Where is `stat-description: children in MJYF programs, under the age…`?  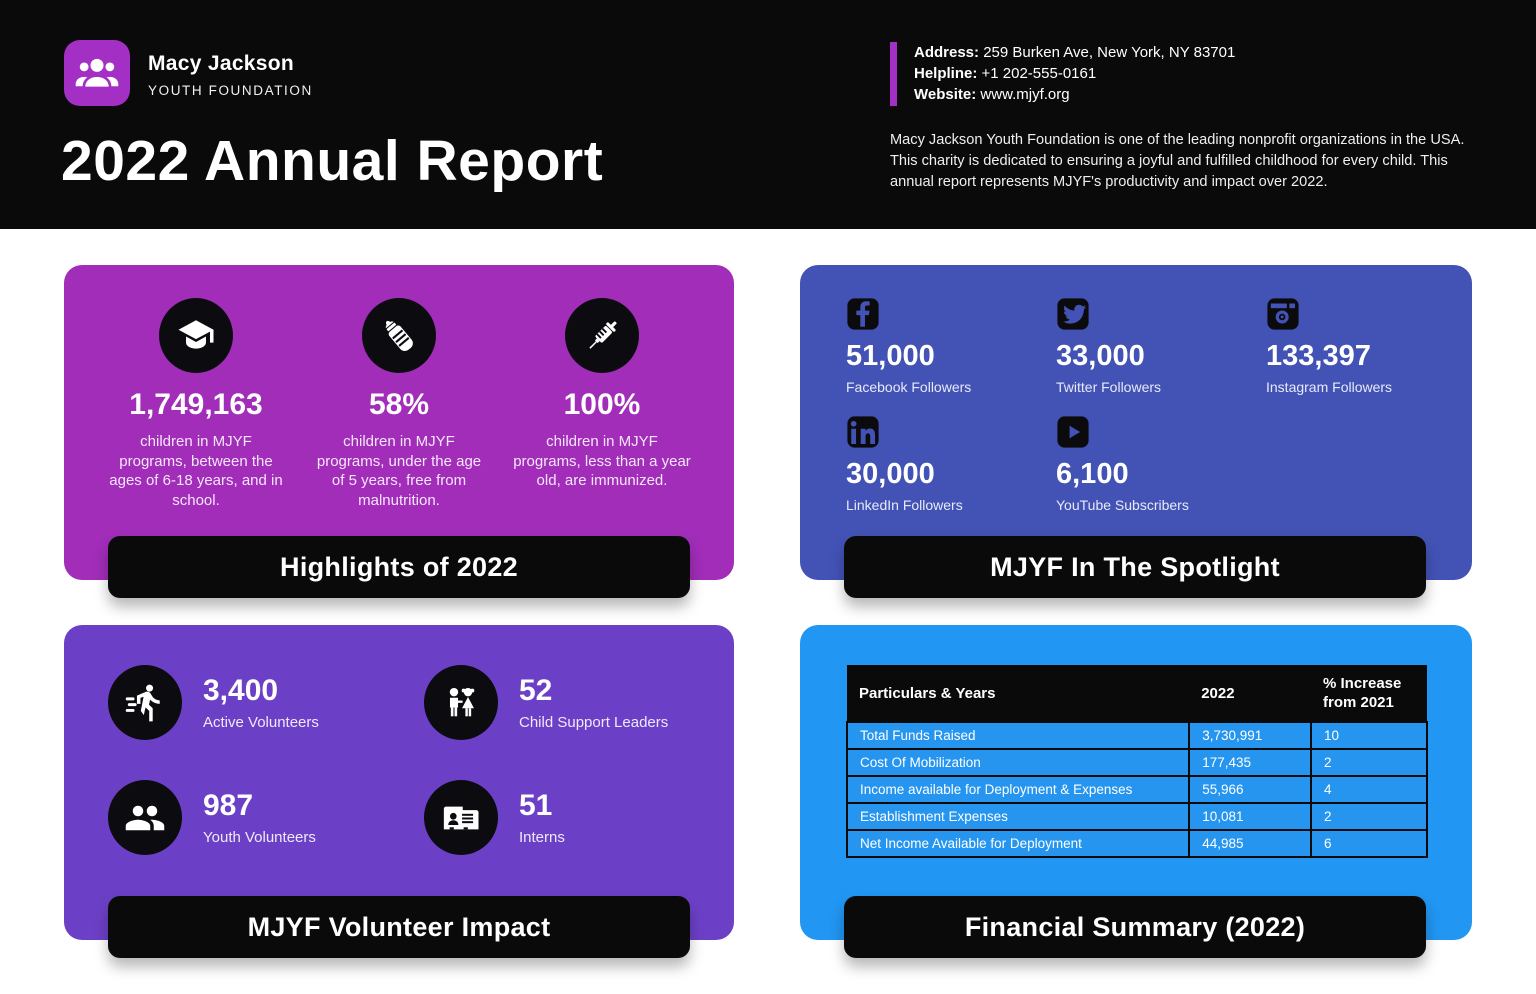
stat-description: children in MJYF programs, under the age… is located at coordinates (399, 471).